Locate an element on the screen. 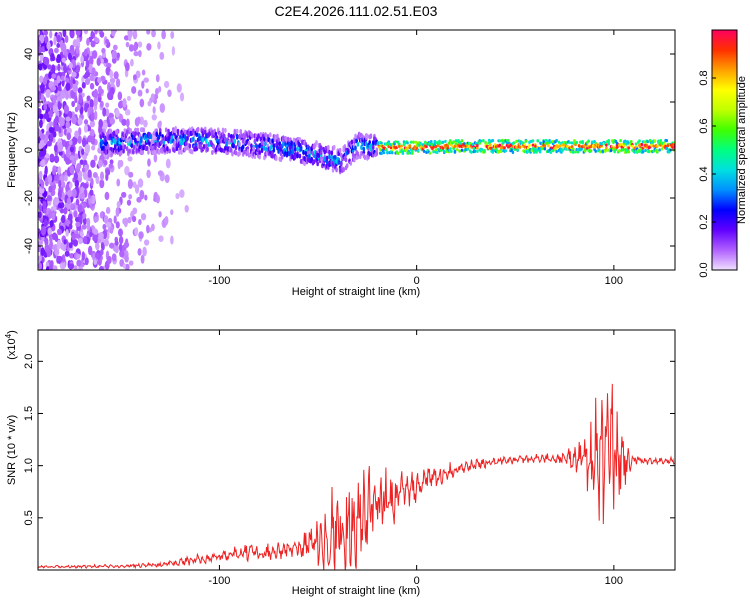 Image resolution: width=750 pixels, height=600 pixels. chart-title: C2E4.2026.111.02.51.E03 is located at coordinates (356, 11).